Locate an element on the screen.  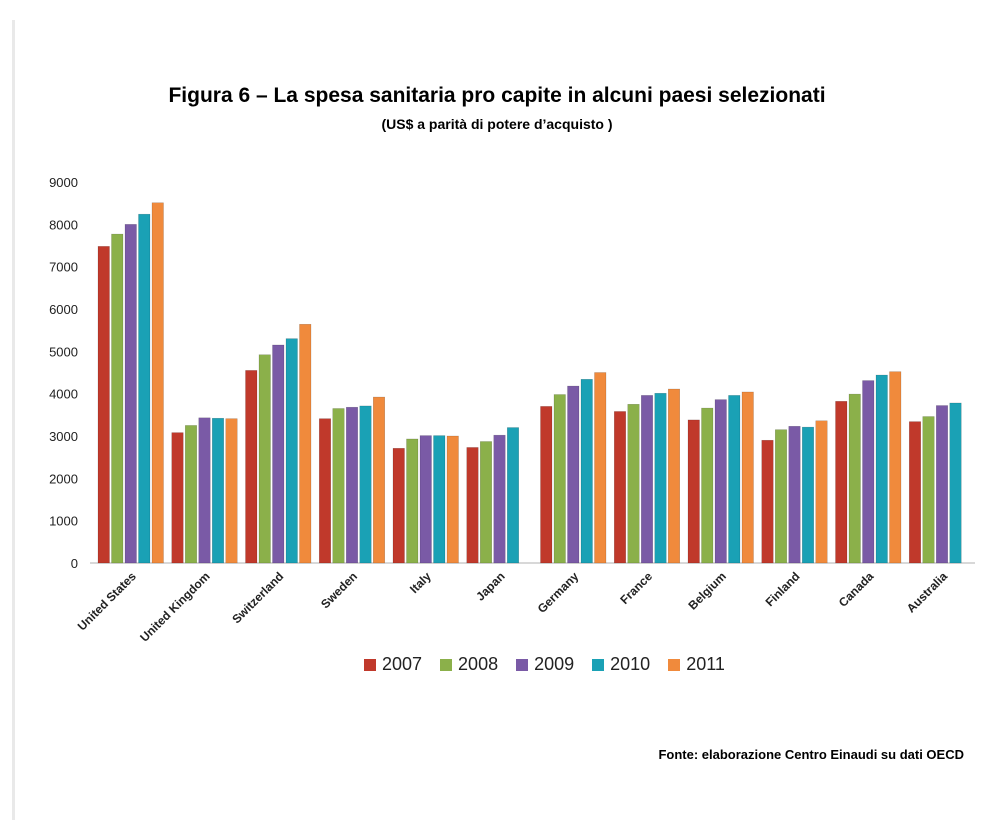
y-tick-label: 4000 is located at coordinates (63, 394).